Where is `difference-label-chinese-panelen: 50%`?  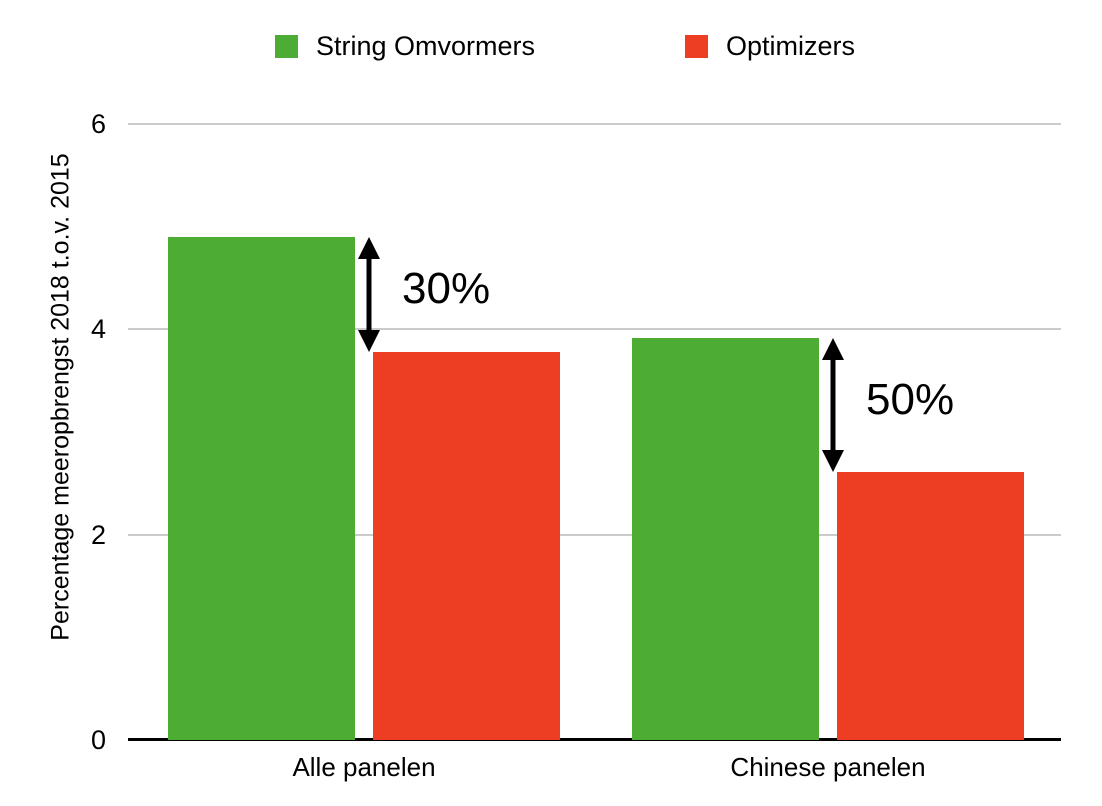
difference-label-chinese-panelen: 50% is located at coordinates (910, 399).